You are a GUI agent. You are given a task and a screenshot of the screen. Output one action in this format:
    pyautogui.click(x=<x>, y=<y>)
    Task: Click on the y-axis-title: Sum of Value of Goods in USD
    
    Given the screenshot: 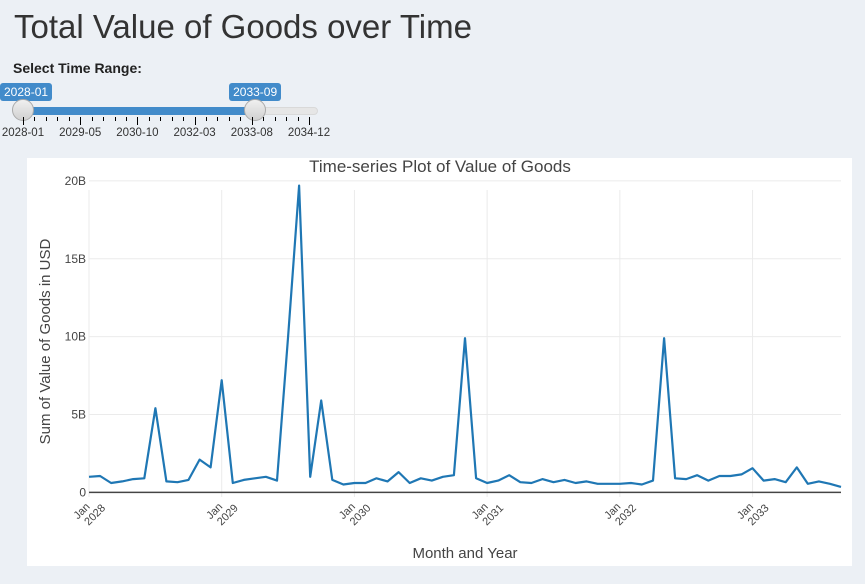 What is the action you would take?
    pyautogui.click(x=45, y=342)
    